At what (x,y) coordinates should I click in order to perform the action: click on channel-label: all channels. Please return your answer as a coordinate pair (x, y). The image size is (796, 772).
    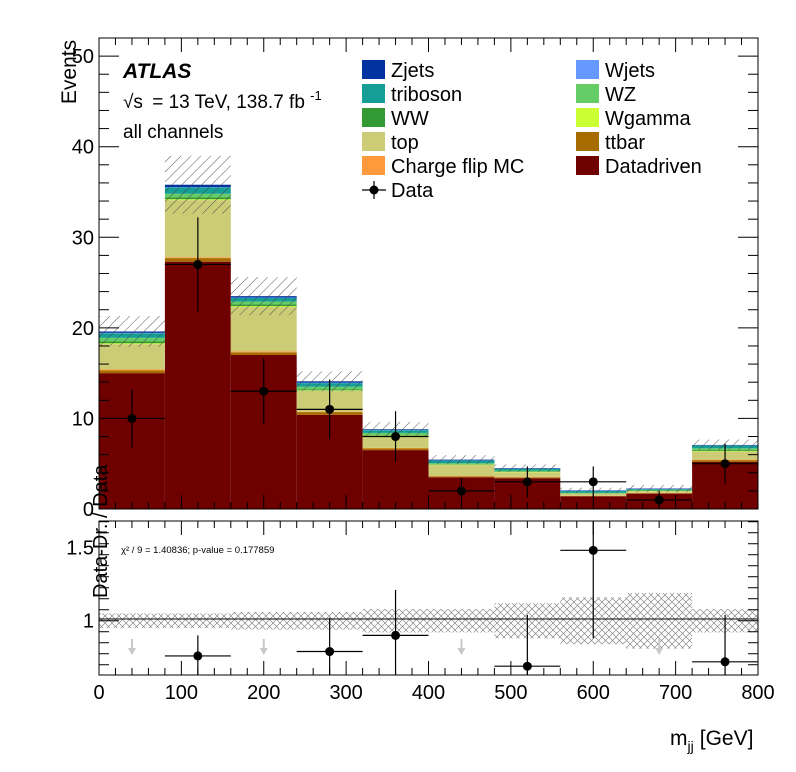
    Looking at the image, I should click on (173, 132).